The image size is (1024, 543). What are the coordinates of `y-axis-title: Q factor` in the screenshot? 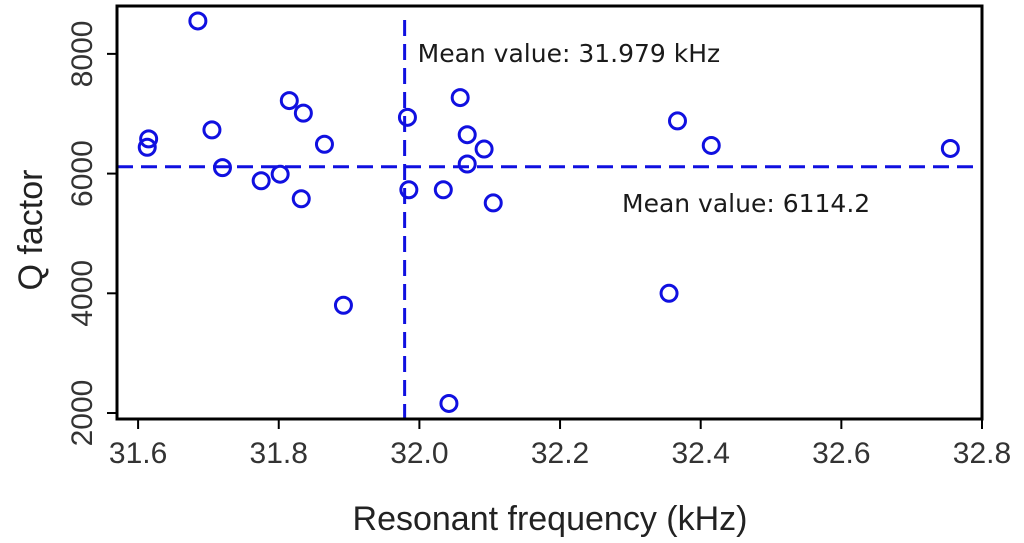 It's located at (31, 230).